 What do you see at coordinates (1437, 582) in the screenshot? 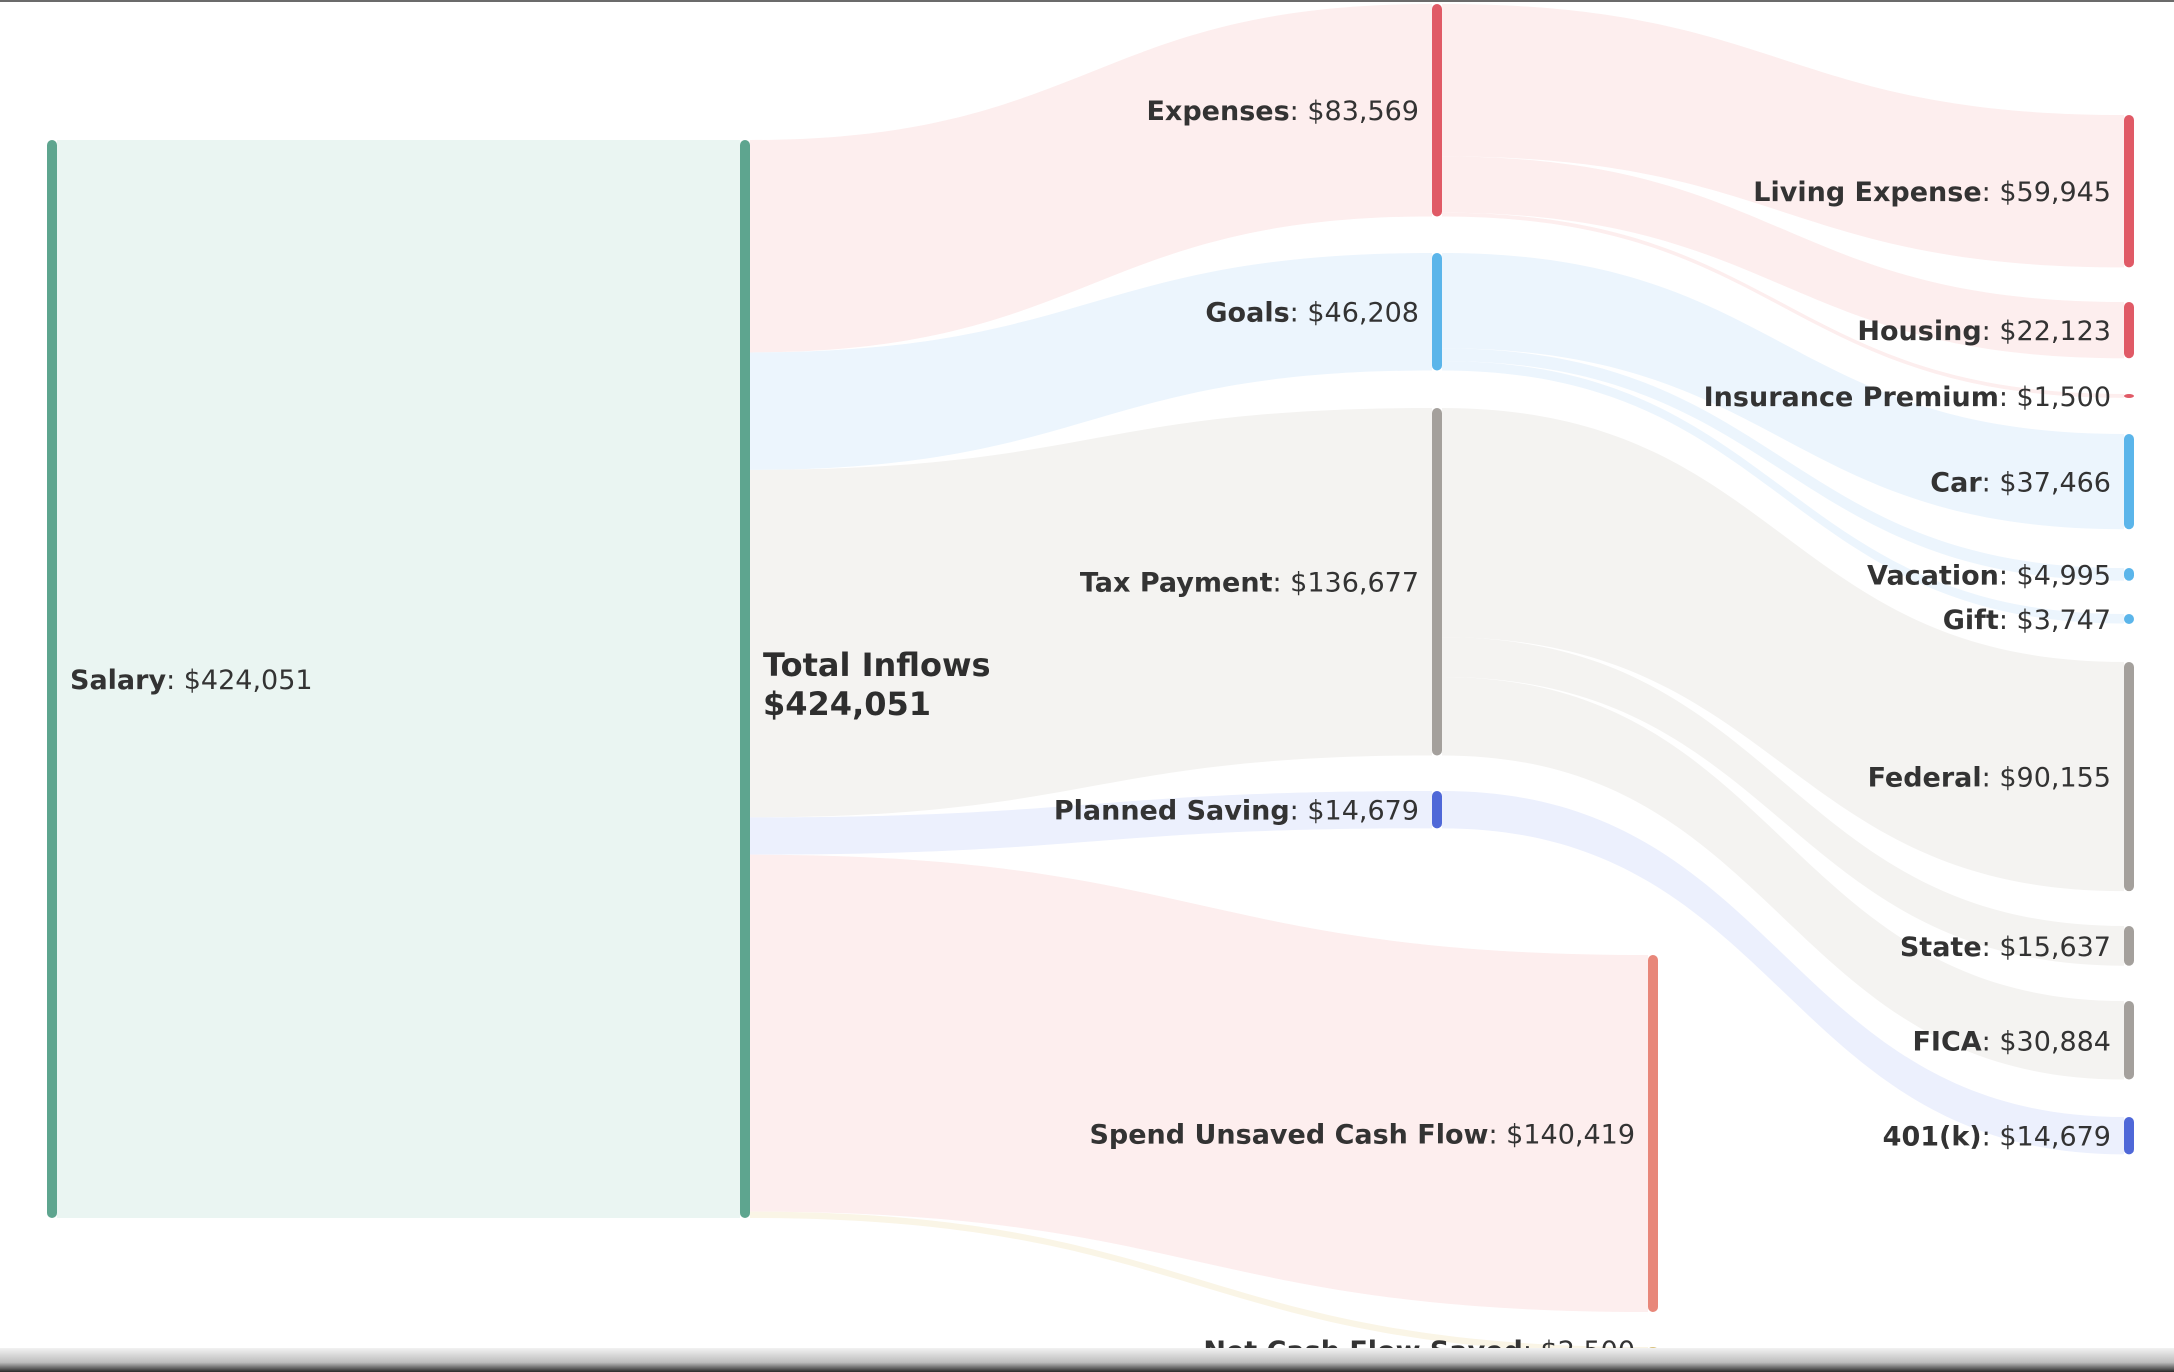
I see `node-tax` at bounding box center [1437, 582].